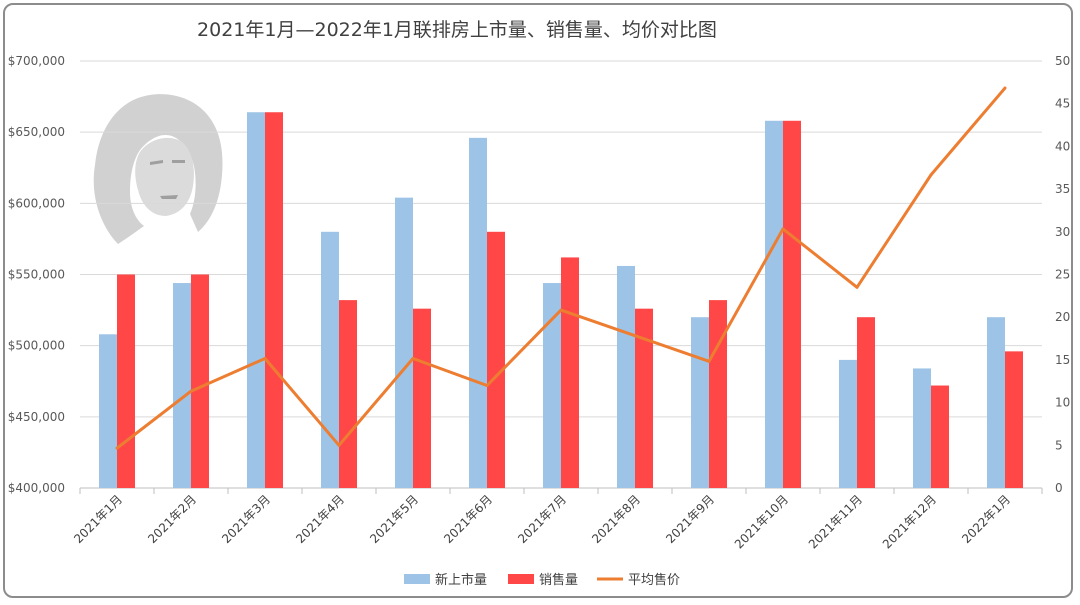 The image size is (1080, 605). What do you see at coordinates (1062, 360) in the screenshot?
I see `y-right-tick-label: 15` at bounding box center [1062, 360].